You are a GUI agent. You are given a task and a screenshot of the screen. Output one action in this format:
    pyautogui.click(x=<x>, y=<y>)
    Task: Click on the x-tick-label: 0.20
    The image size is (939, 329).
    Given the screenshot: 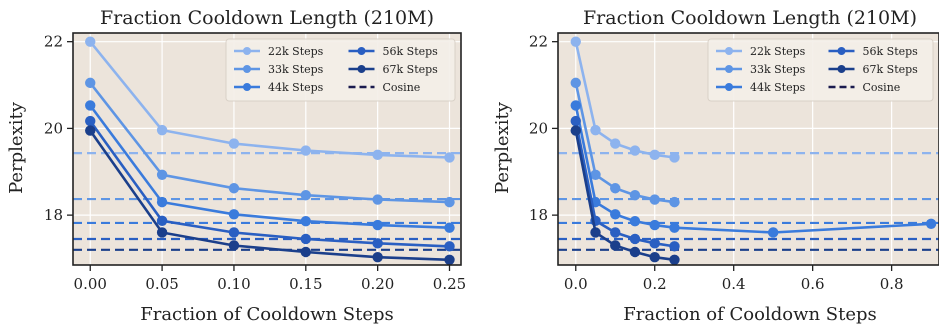 What is the action you would take?
    pyautogui.click(x=377, y=284)
    